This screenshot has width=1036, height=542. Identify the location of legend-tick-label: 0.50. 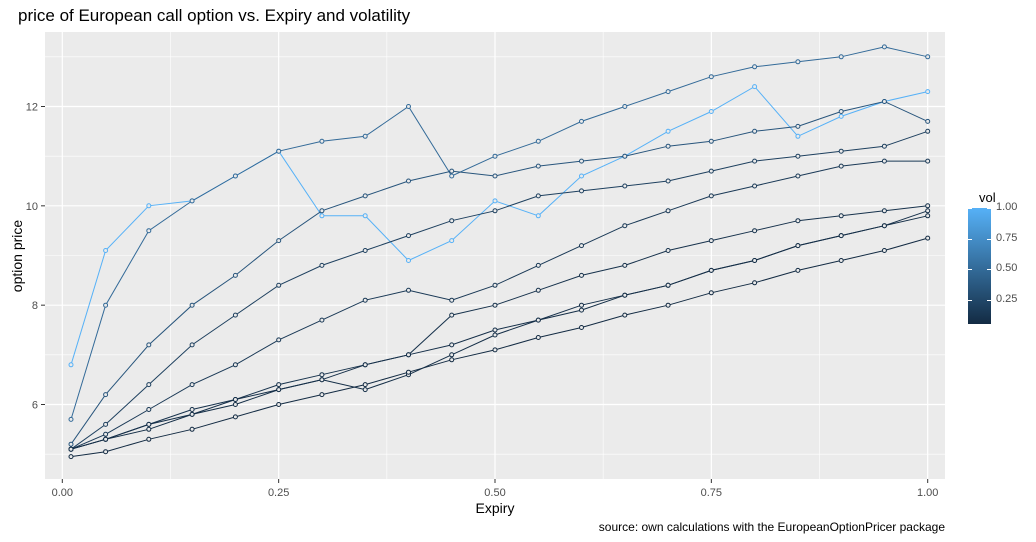
(1007, 268).